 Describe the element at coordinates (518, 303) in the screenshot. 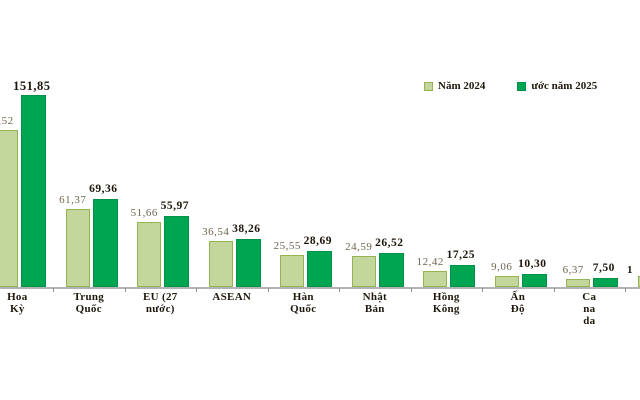

I see `category-label-8: Ấn Độ` at that location.